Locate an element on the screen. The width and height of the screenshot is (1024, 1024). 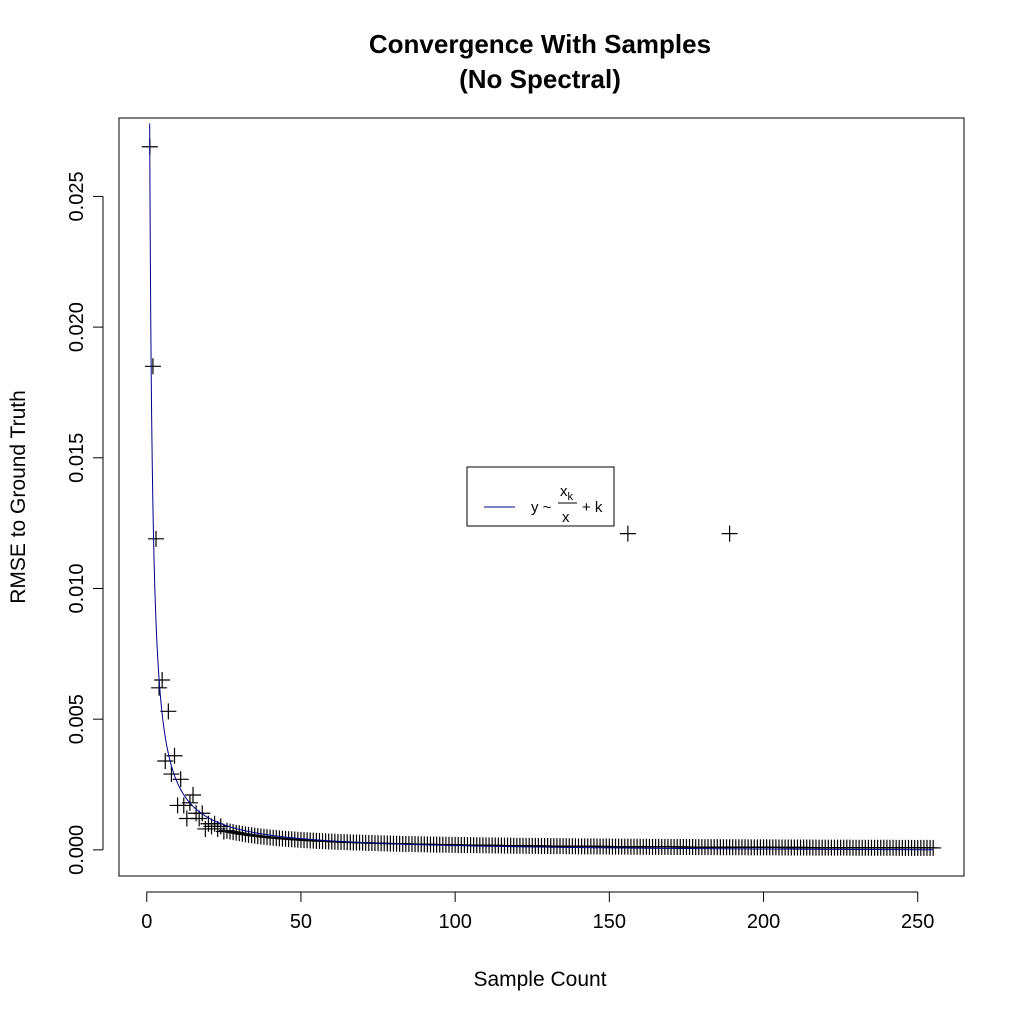
chart-title: Convergence With Samples is located at coordinates (540, 44).